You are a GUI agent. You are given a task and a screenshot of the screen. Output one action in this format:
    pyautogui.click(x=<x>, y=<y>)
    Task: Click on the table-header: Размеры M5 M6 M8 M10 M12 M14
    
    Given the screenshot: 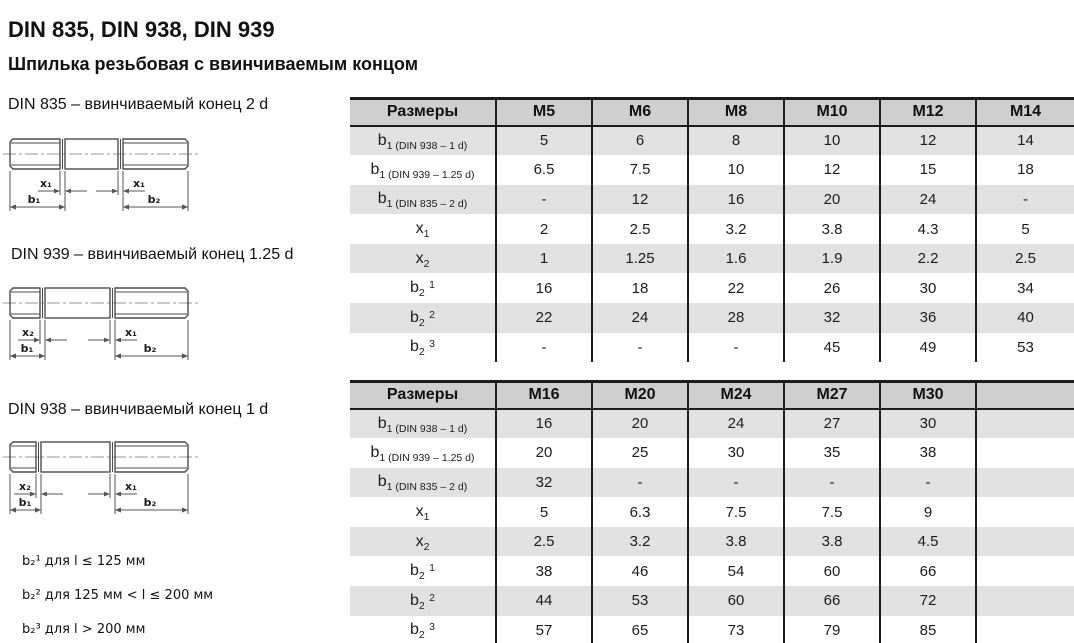 What is the action you would take?
    pyautogui.click(x=712, y=112)
    